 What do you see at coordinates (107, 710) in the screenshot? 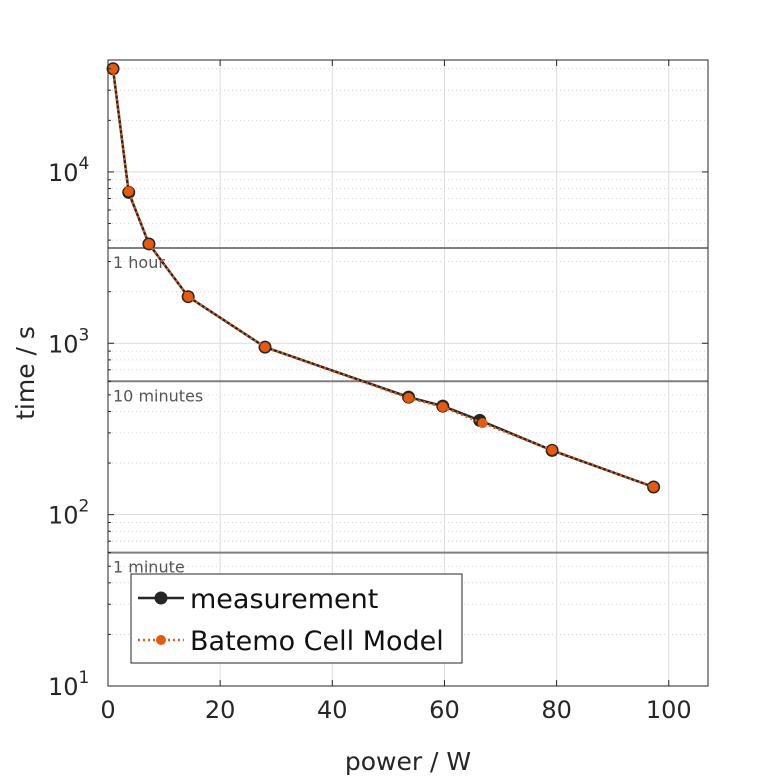
I see `x-tick-label: 0` at bounding box center [107, 710].